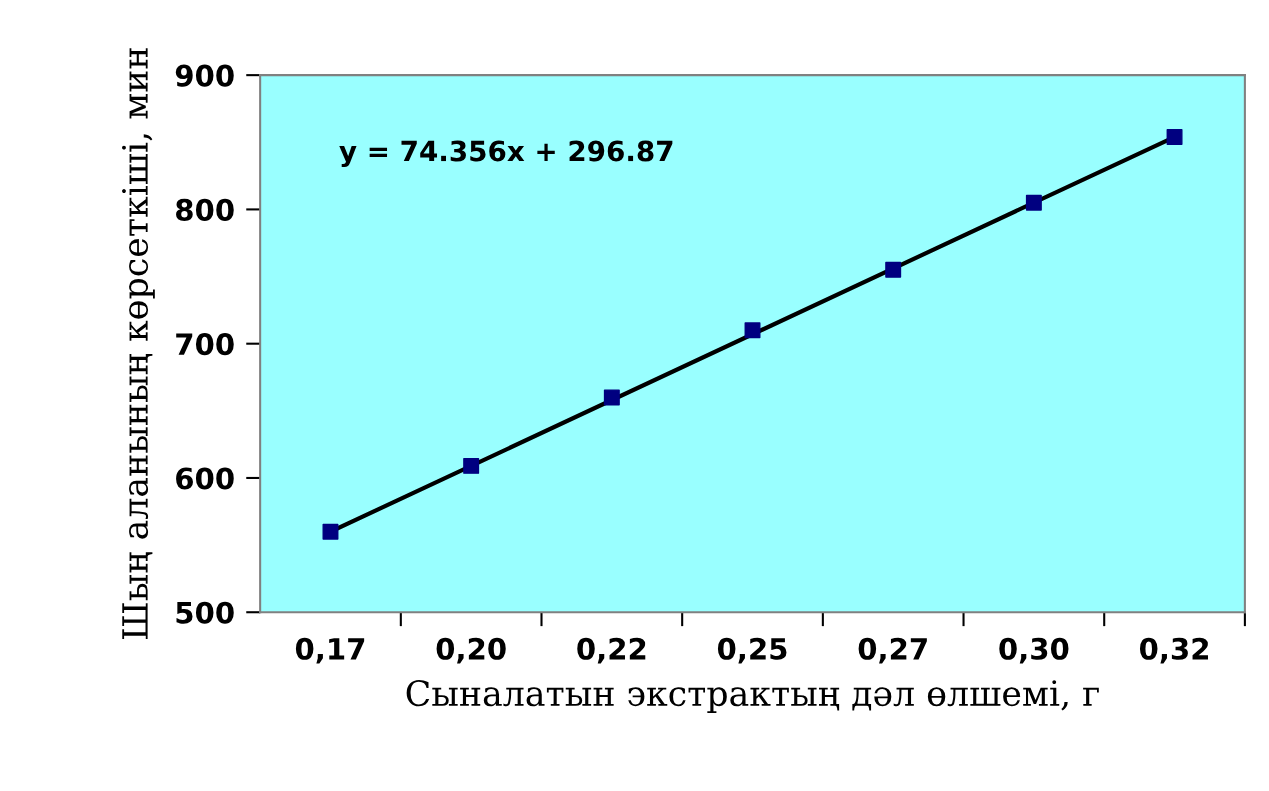 This screenshot has height=791, width=1269. Describe the element at coordinates (752, 696) in the screenshot. I see `x-axis-title: Сыналатын экстрактың дәл өлшемі, г` at that location.